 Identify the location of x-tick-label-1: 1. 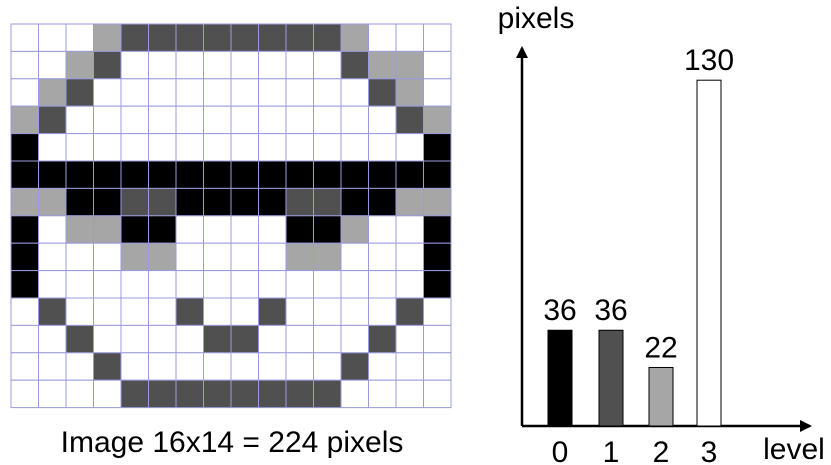
(611, 450).